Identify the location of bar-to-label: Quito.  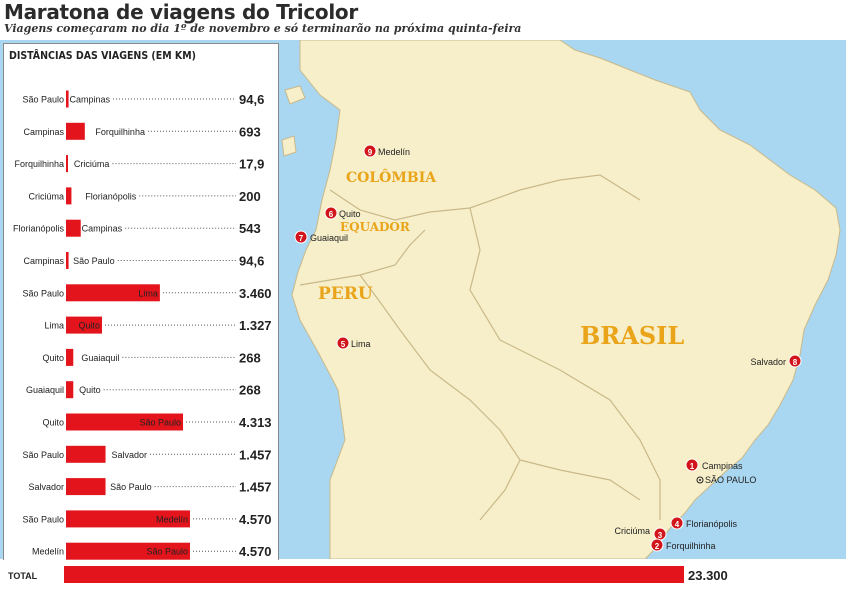
(89, 326).